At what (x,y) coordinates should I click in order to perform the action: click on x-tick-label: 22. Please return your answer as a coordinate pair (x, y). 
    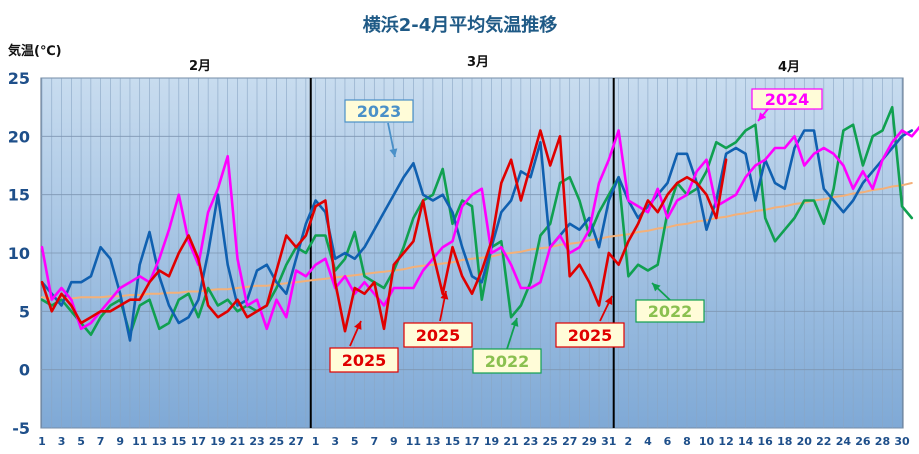
    Looking at the image, I should click on (823, 441).